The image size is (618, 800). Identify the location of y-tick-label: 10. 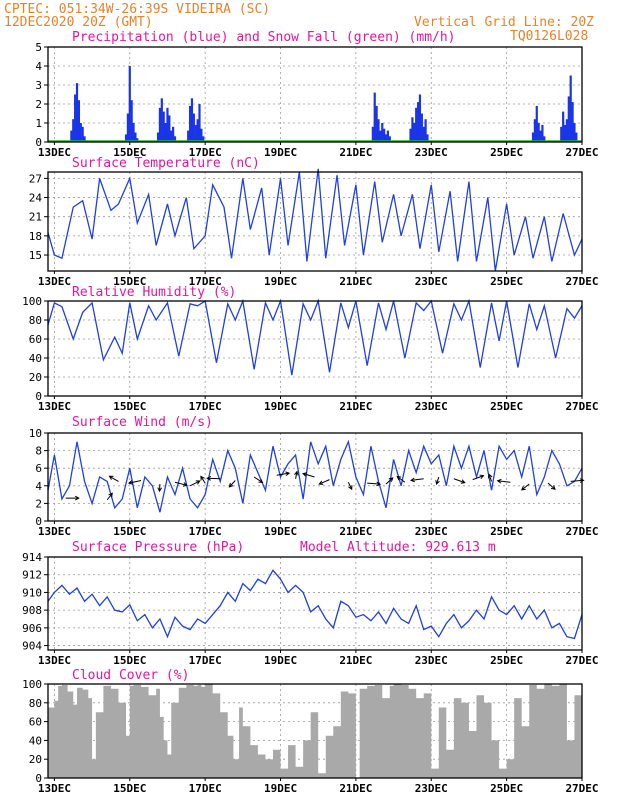
(35, 433).